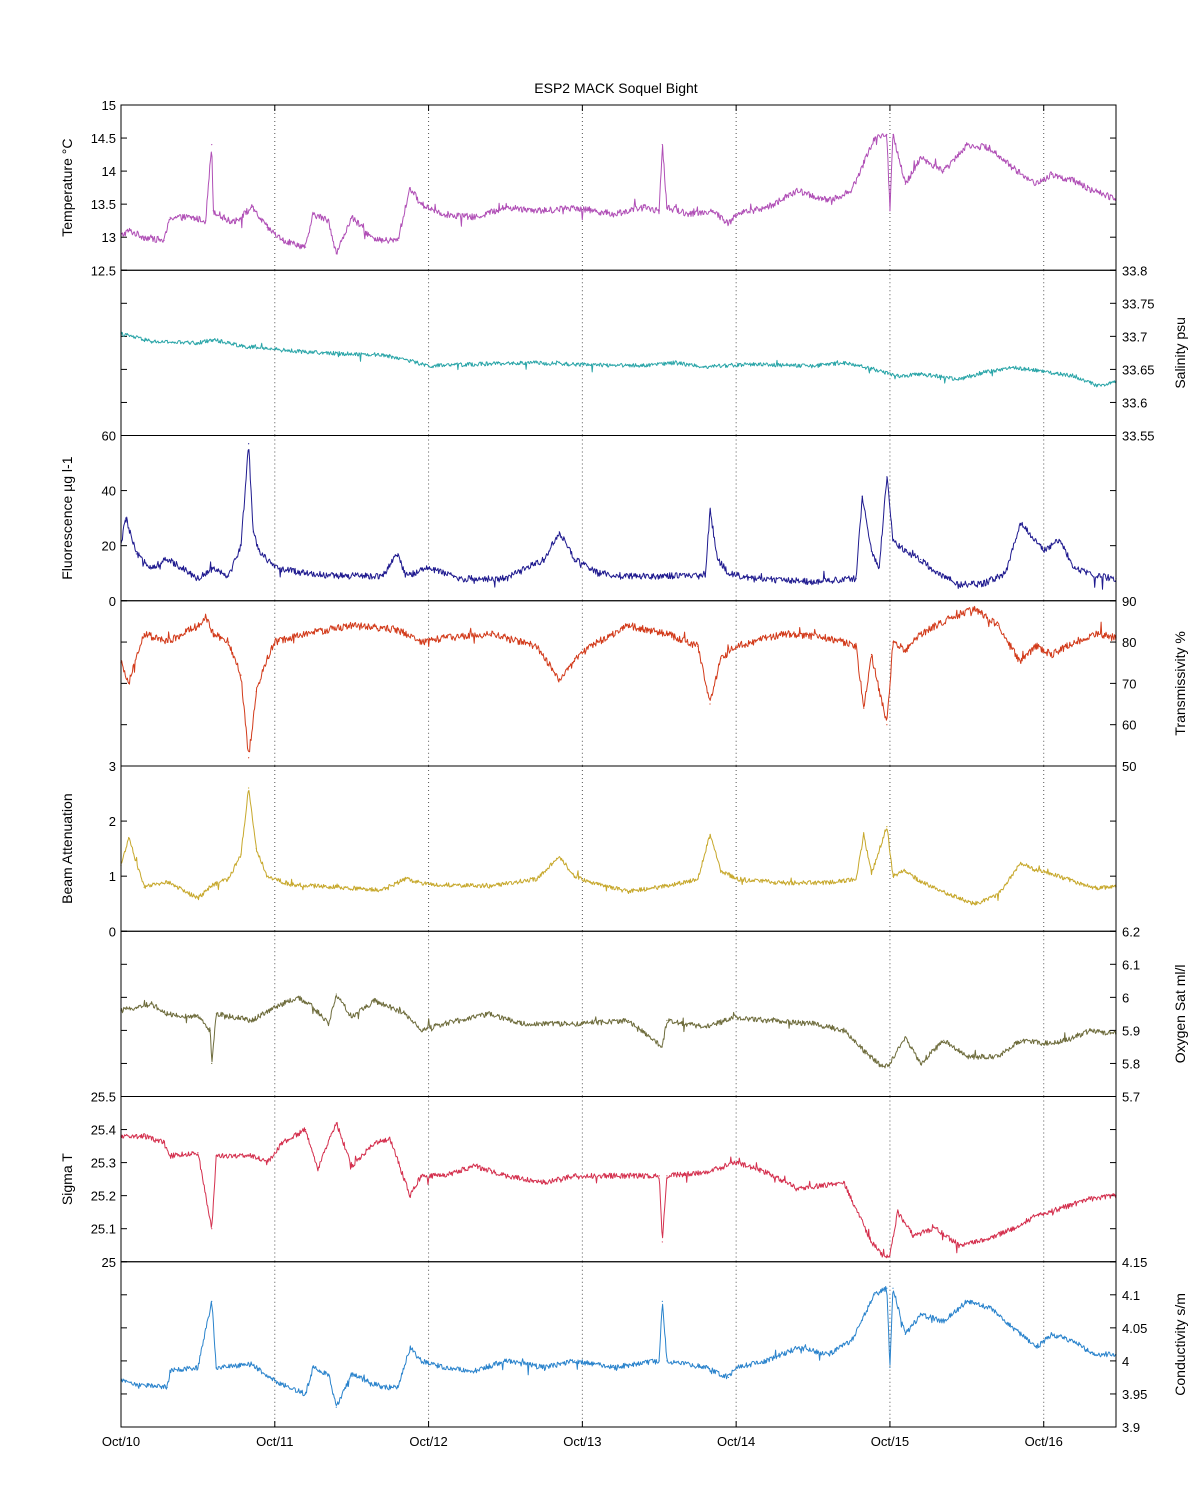 This screenshot has height=1501, width=1200. I want to click on series-oxygen, so click(618, 1031).